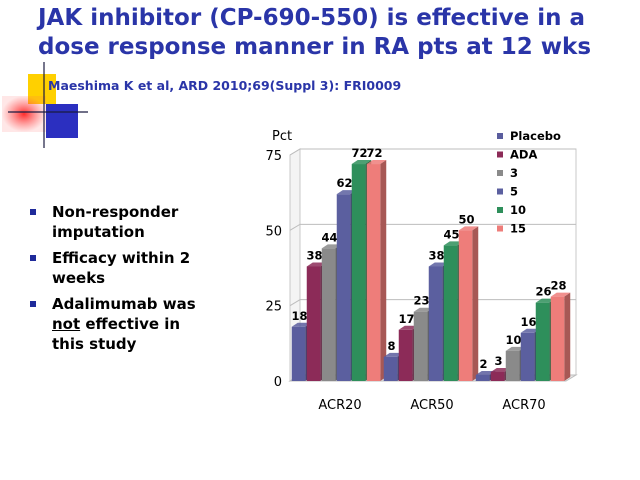 The width and height of the screenshot is (640, 480). I want to click on decorative-squares, so click(45, 105).